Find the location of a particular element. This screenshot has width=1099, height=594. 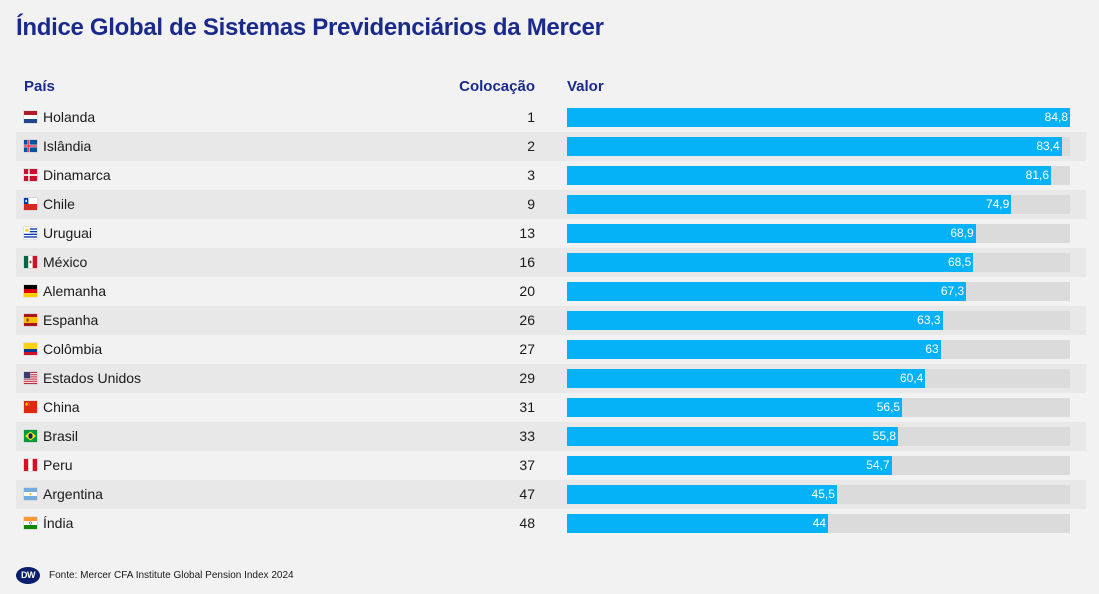

iceland-flag-icon is located at coordinates (30, 146).